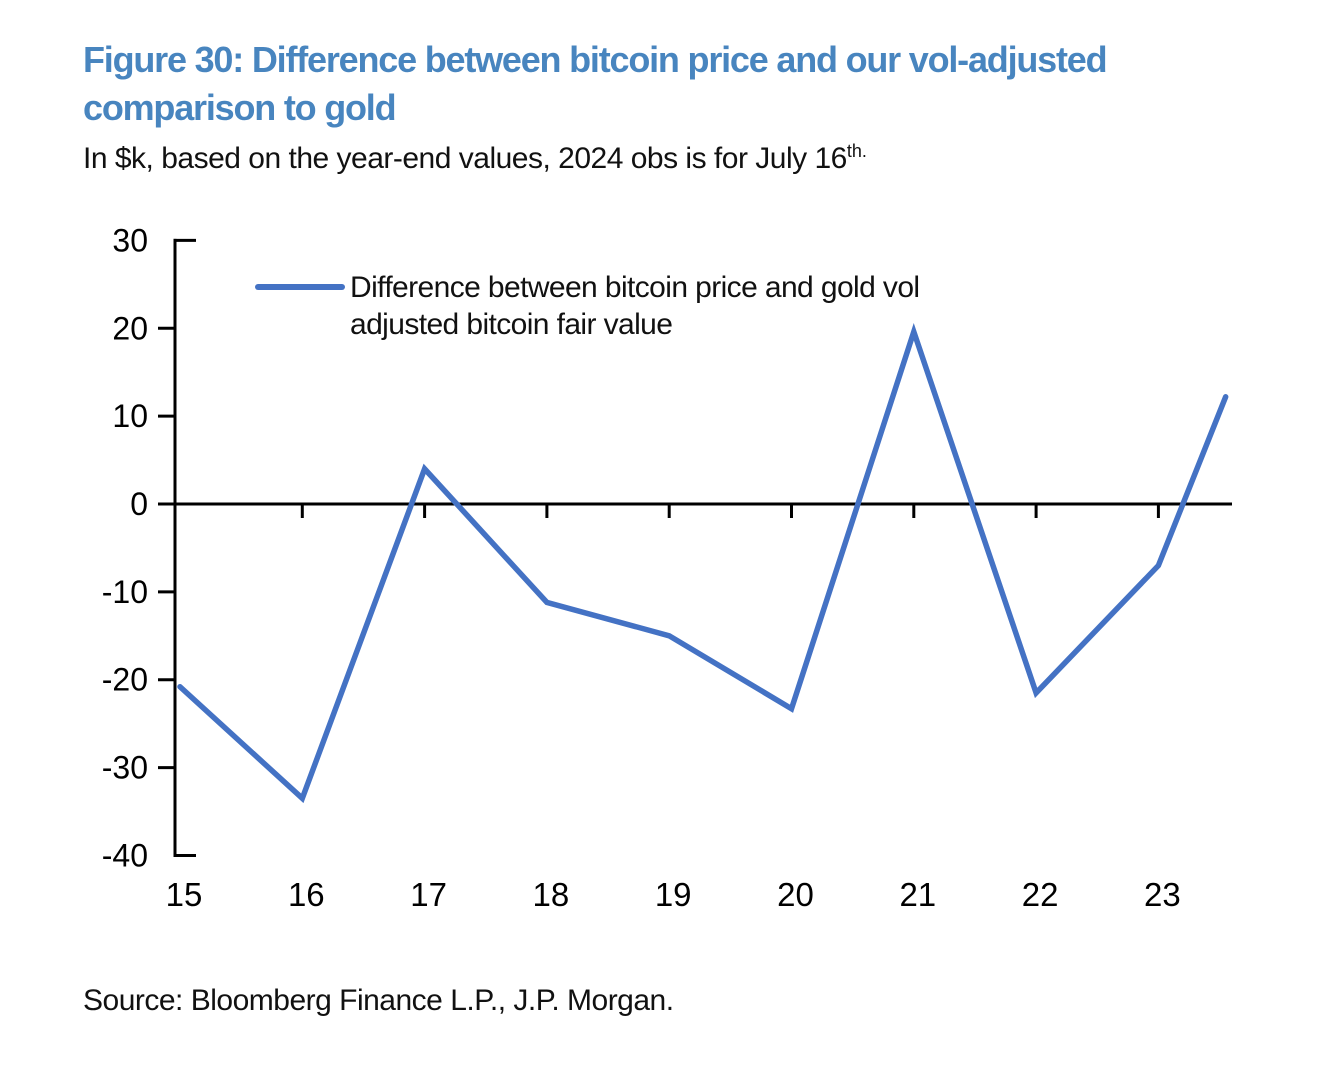  I want to click on x-tick-label: 19, so click(673, 894).